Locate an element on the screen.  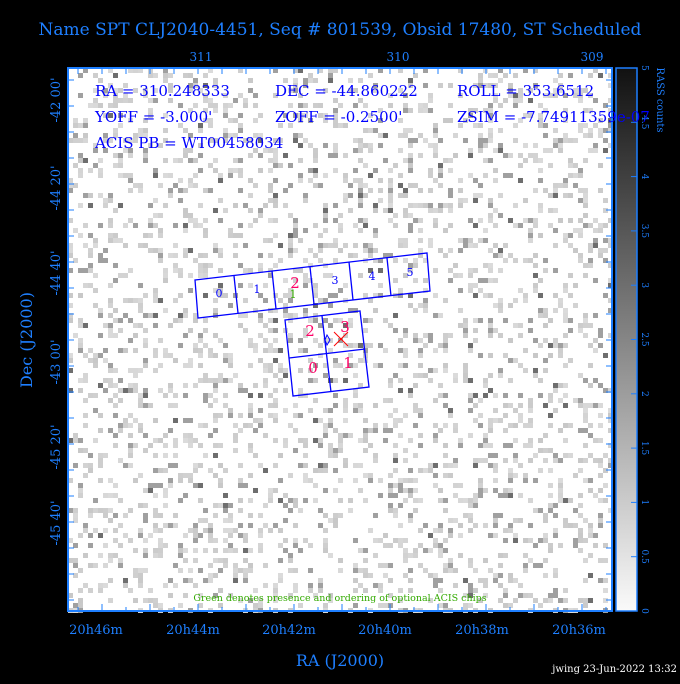
zsim-readout: ZSIM = -7.74911359e-07 is located at coordinates (553, 117).